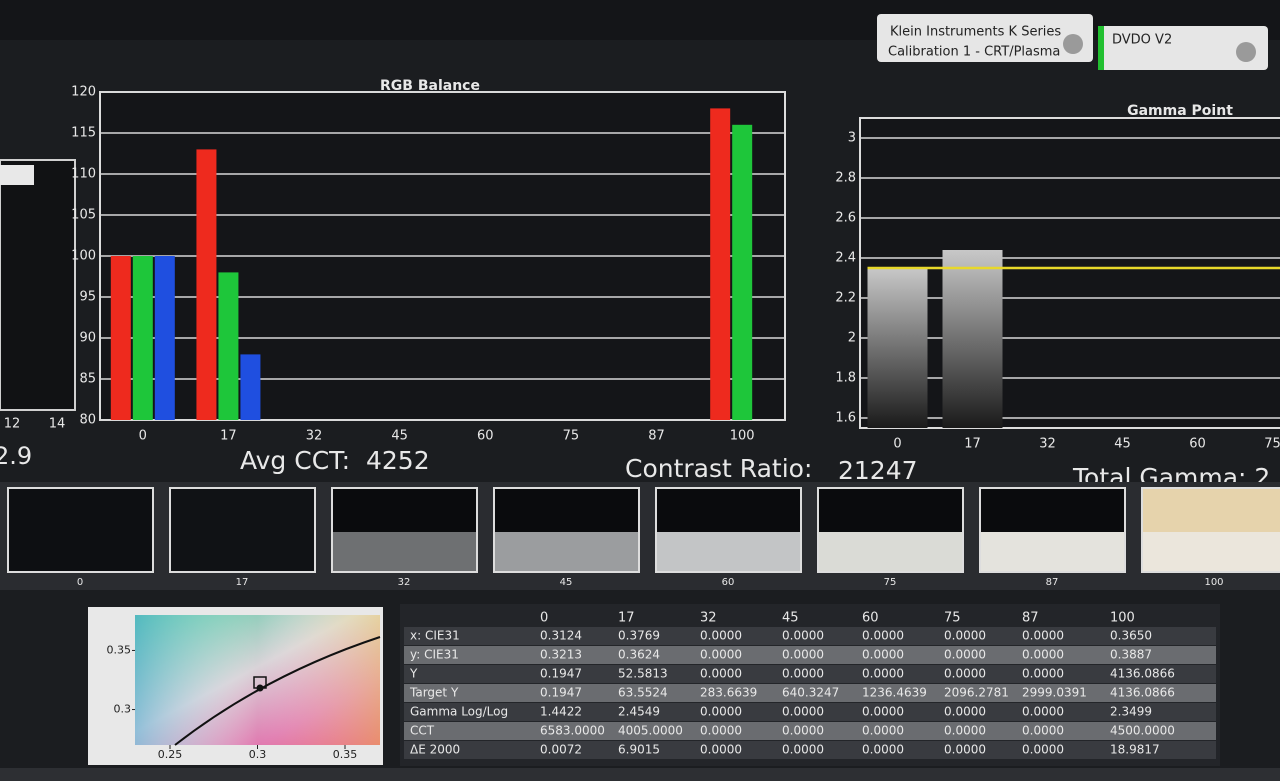  I want to click on plot-area, so click(1069, 273).